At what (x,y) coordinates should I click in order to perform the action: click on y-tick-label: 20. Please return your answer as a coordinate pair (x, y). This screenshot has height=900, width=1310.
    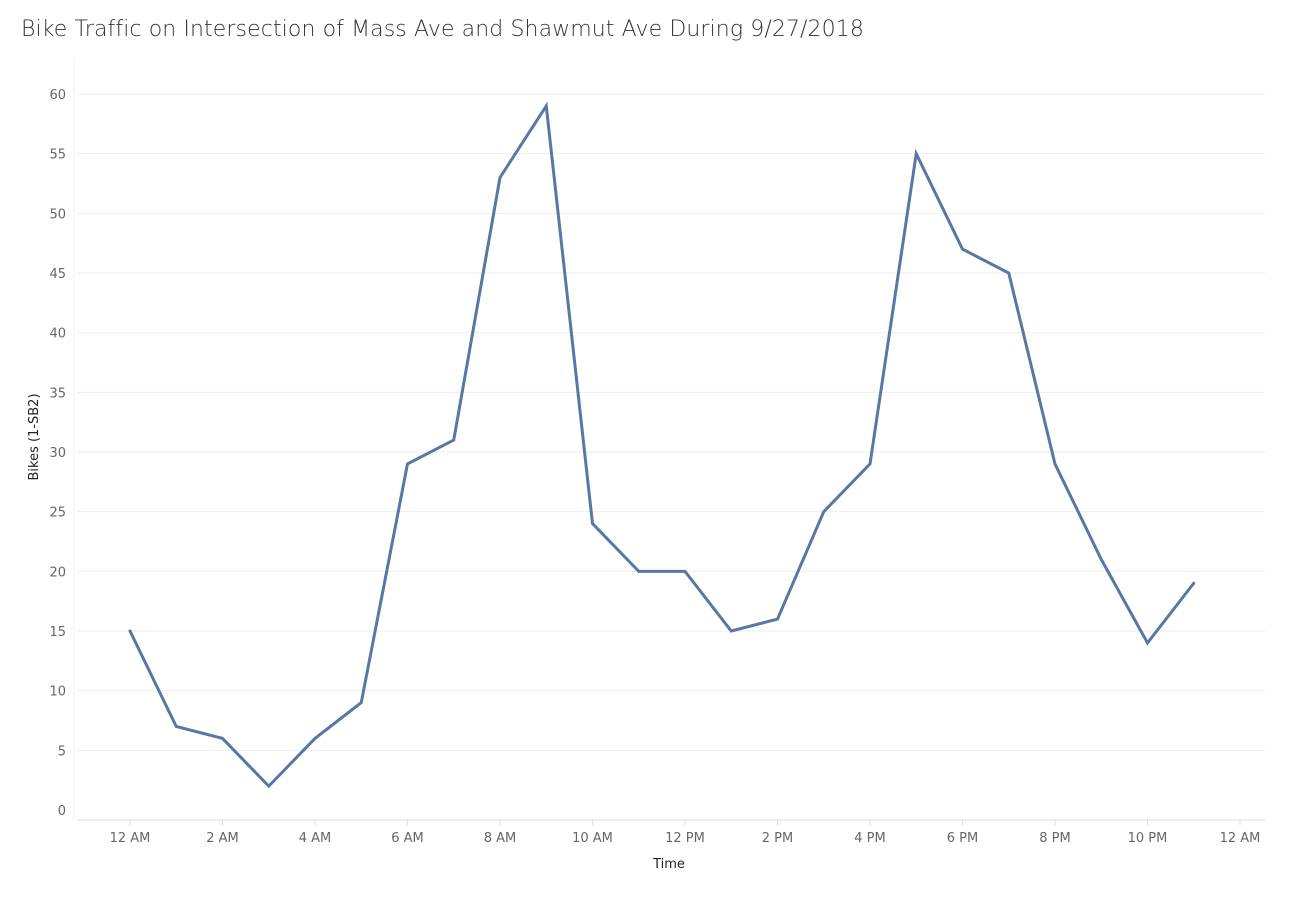
    Looking at the image, I should click on (57, 572).